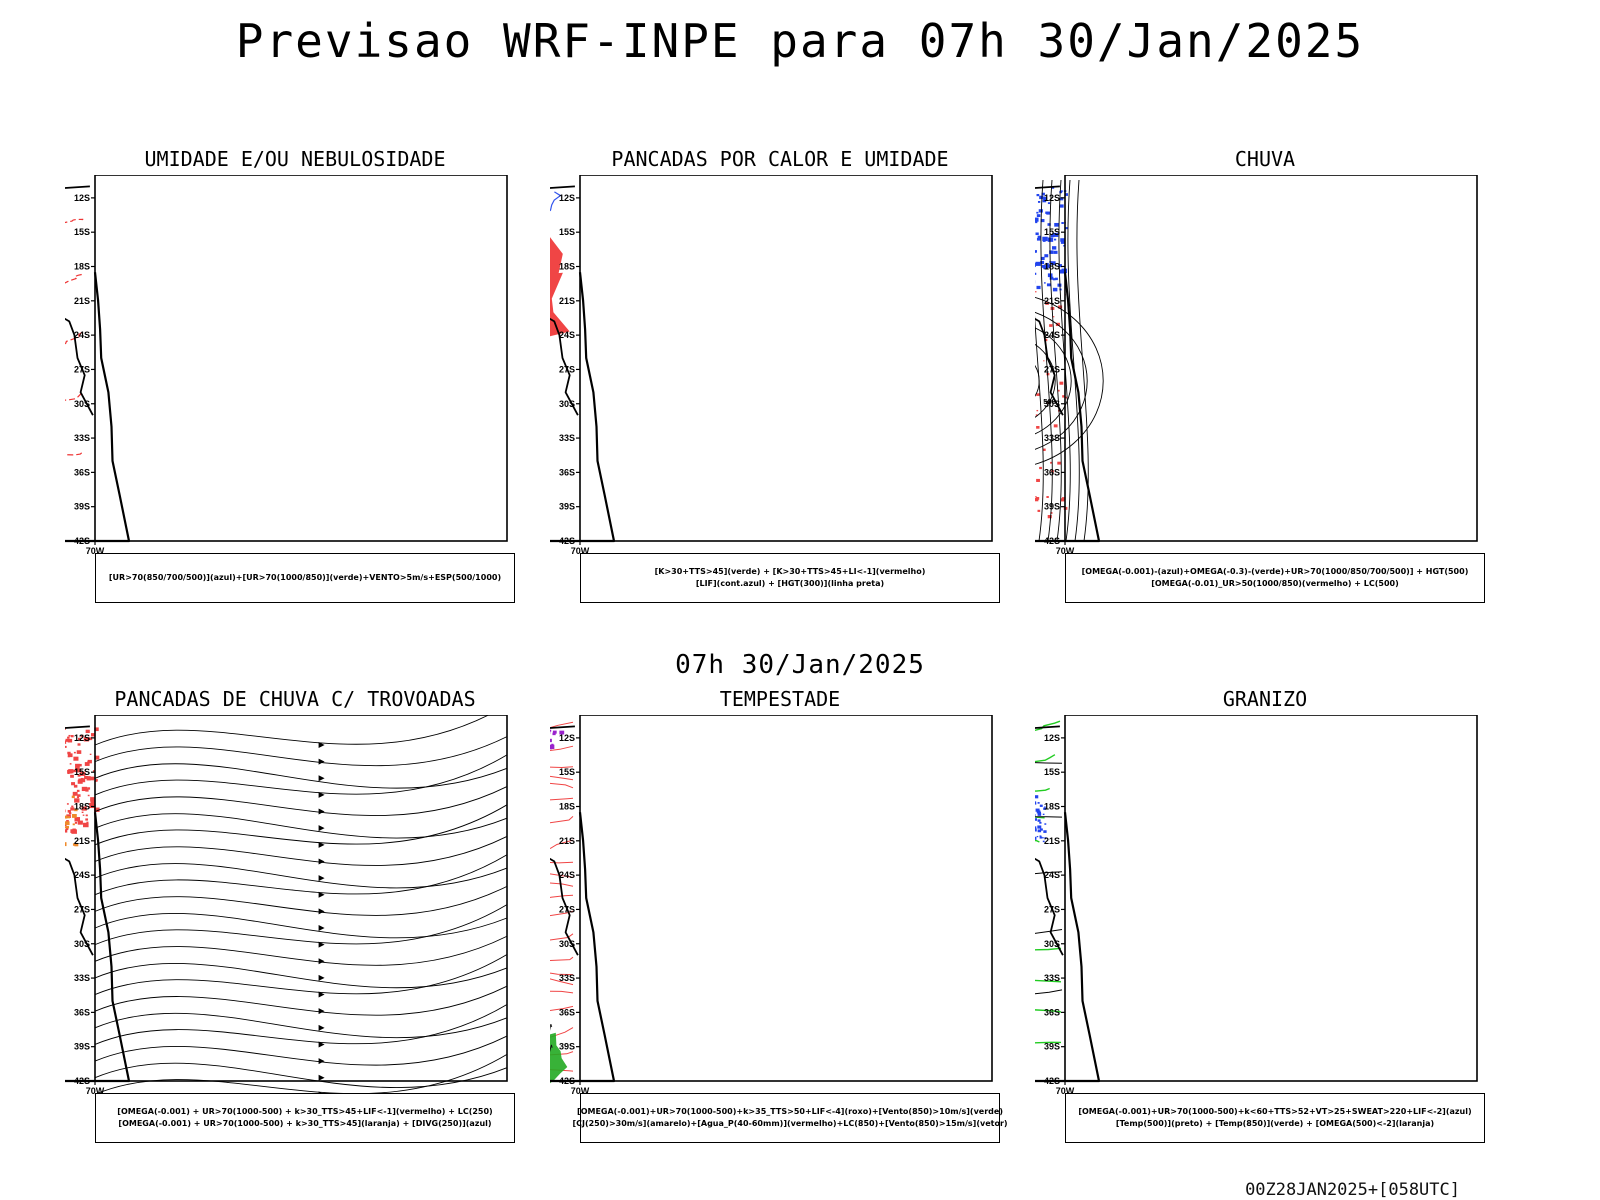  Describe the element at coordinates (82, 301) in the screenshot. I see `lat-tick-label: 21S` at that location.